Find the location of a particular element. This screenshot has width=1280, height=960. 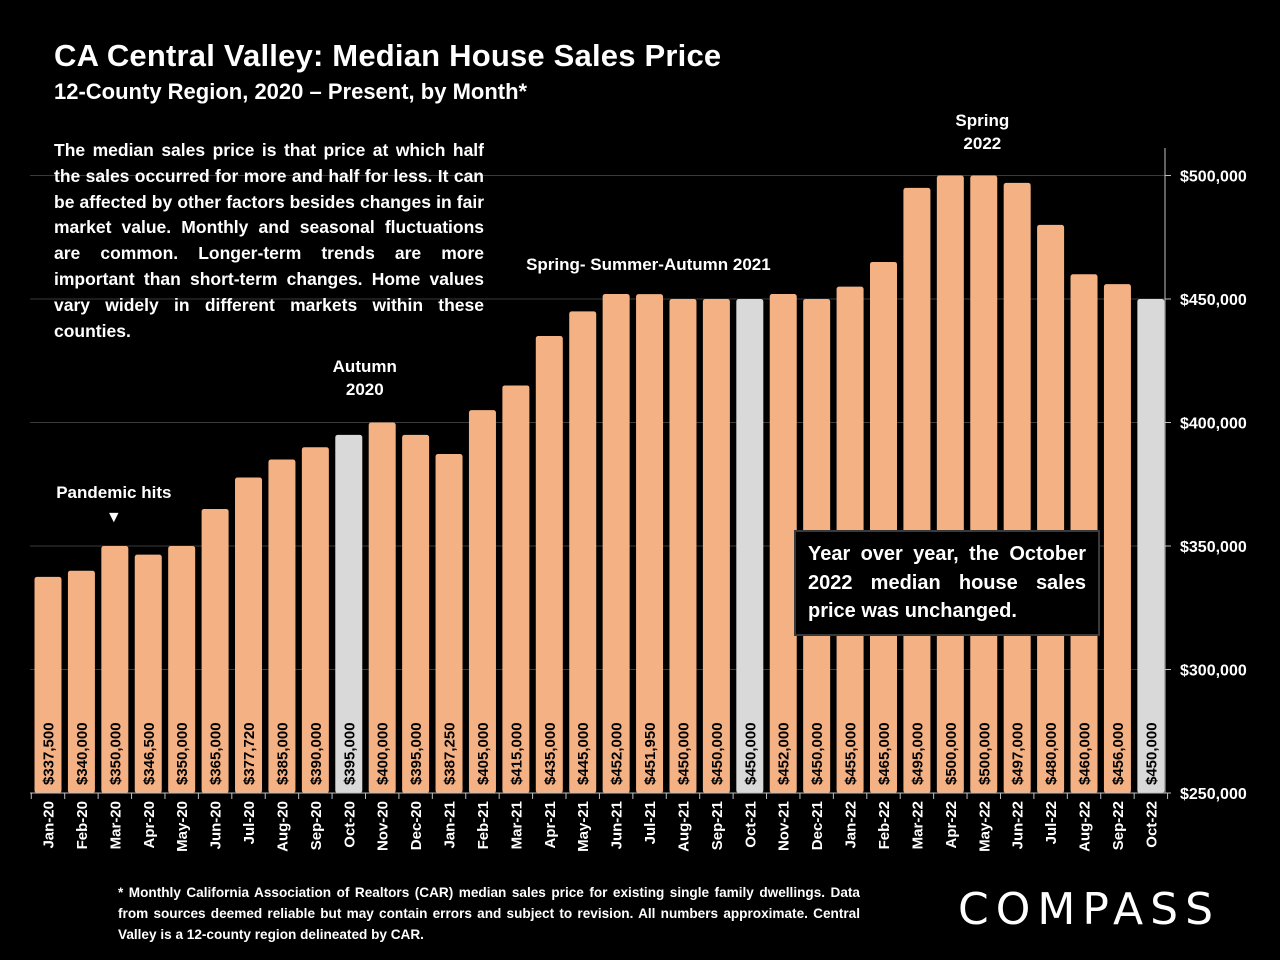

logo-prefix: C is located at coordinates (977, 909).